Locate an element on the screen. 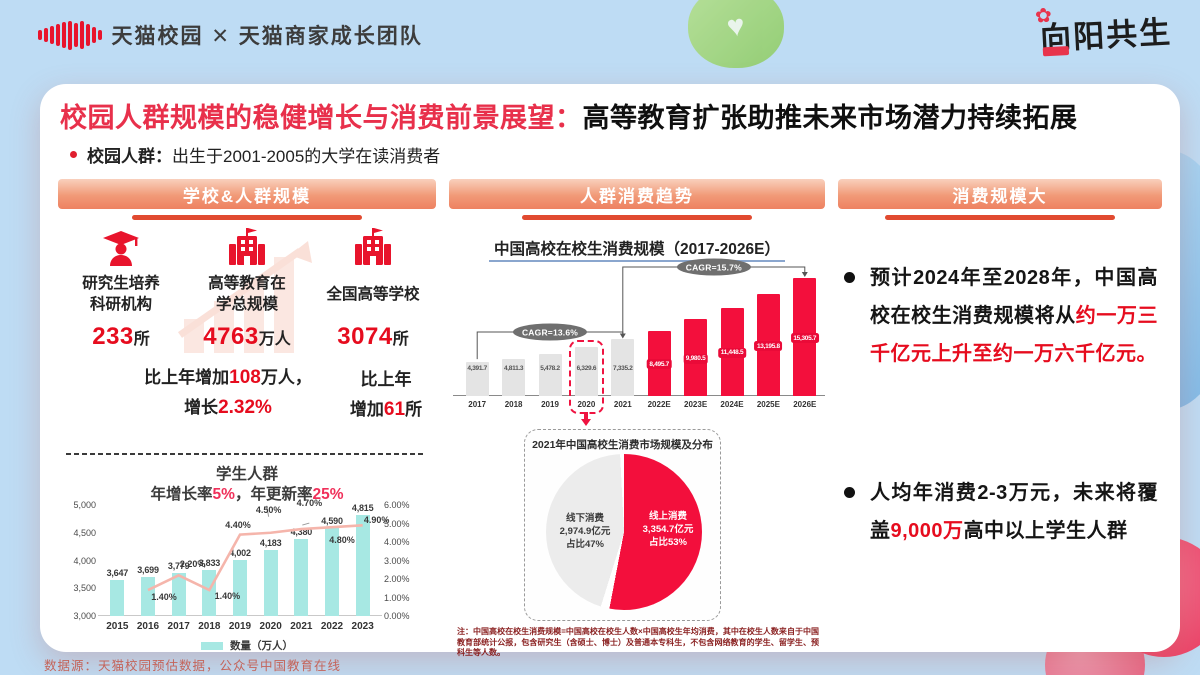  yoy-schools-note: 比上年 增加61所 is located at coordinates (386, 395).